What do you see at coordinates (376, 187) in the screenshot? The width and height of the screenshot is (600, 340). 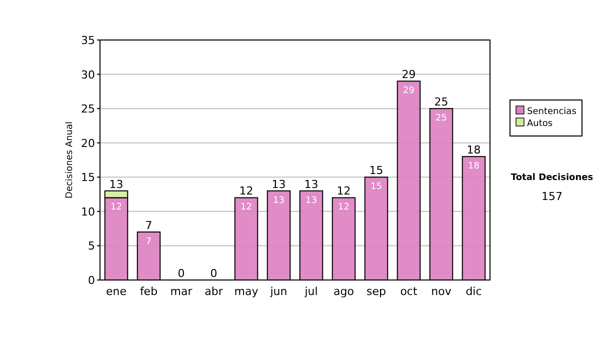 I see `data-label: 15` at bounding box center [376, 187].